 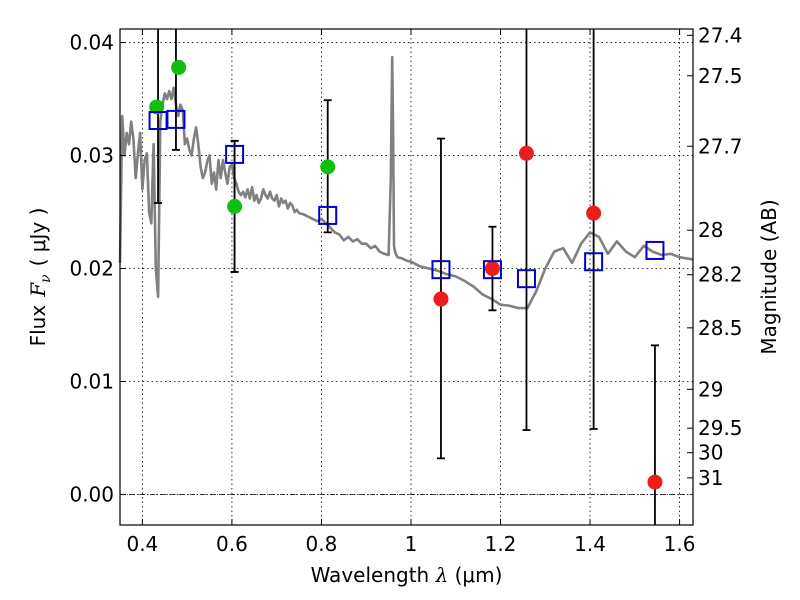 What do you see at coordinates (442, 575) in the screenshot?
I see `x-axis-label-lambda: λ` at bounding box center [442, 575].